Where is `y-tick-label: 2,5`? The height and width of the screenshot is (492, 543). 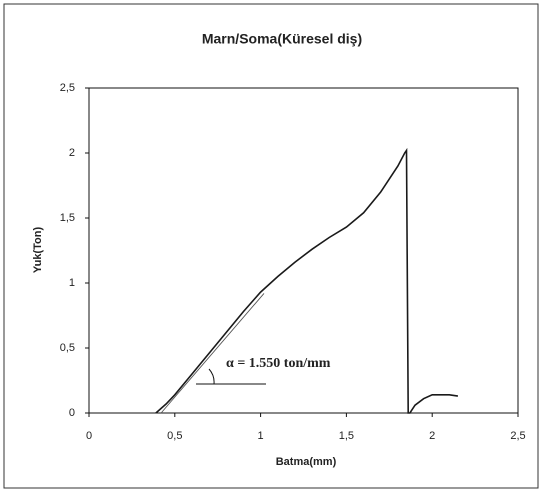
y-tick-label: 2,5 is located at coordinates (67, 88).